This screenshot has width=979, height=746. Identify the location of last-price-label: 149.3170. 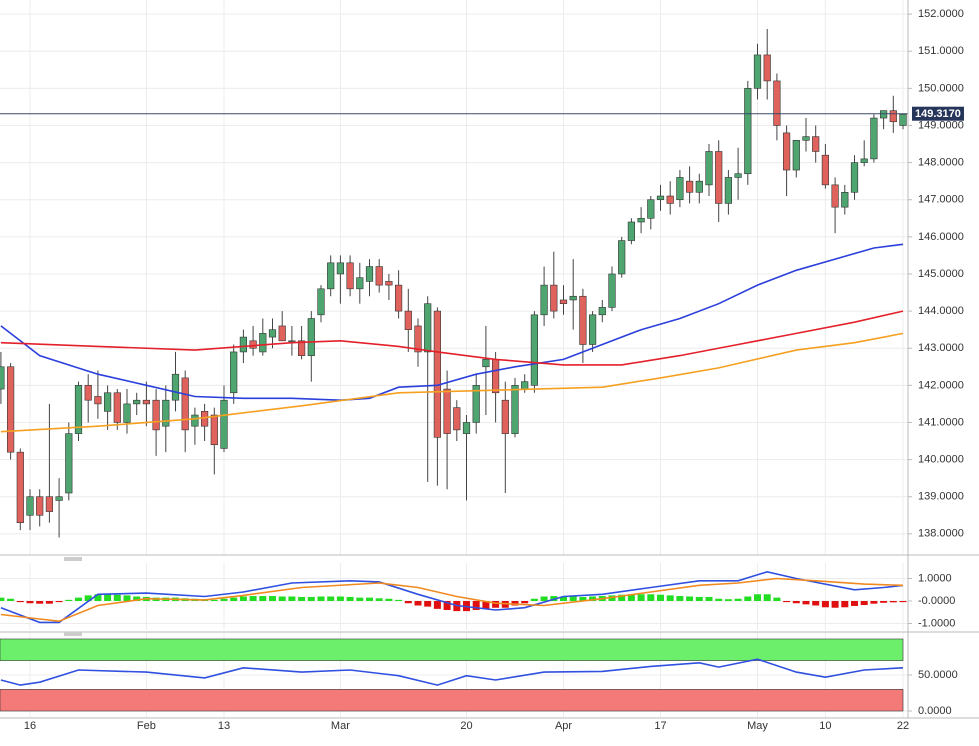
(938, 114).